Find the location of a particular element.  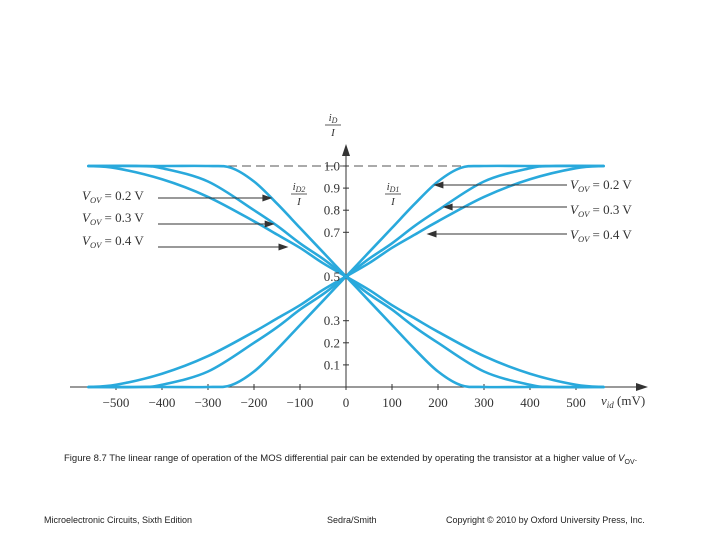

x-axis-label-var: v is located at coordinates (604, 400).